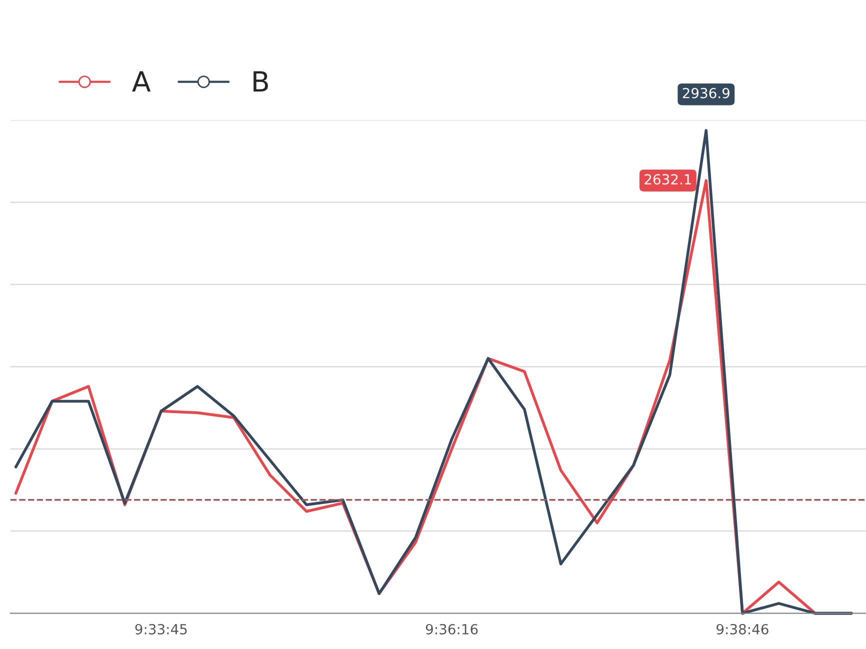  I want to click on data-label: 2632.1, so click(667, 179).